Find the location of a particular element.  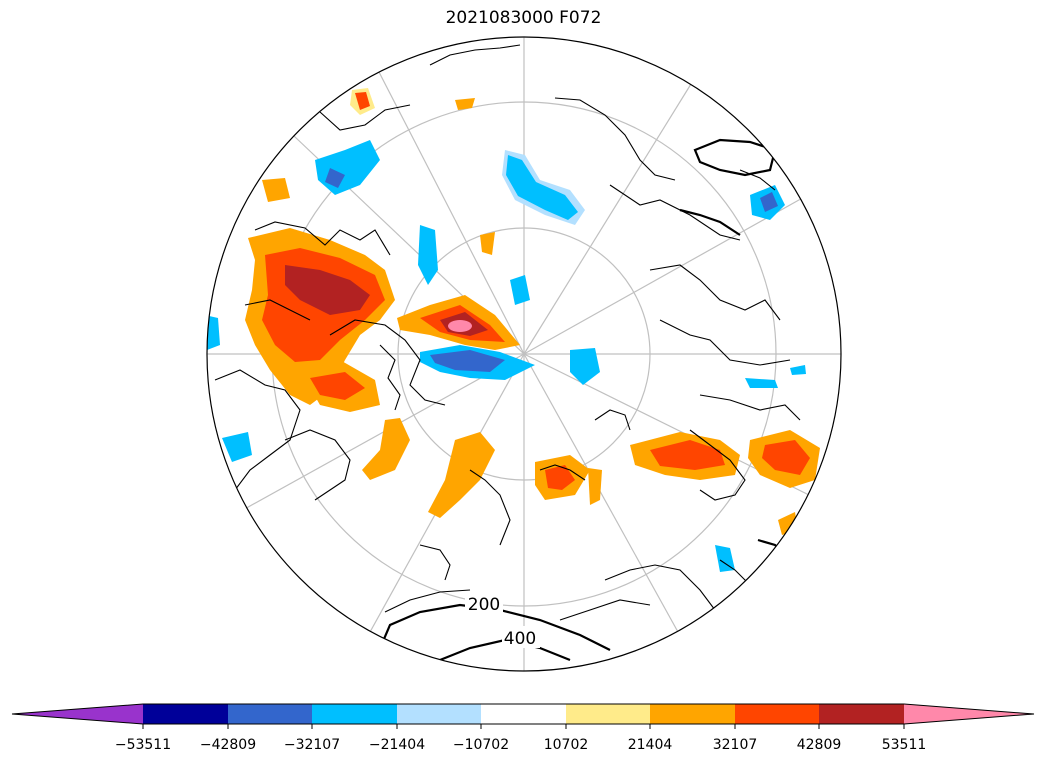

colorbar-tick-label: −21404 is located at coordinates (397, 745).